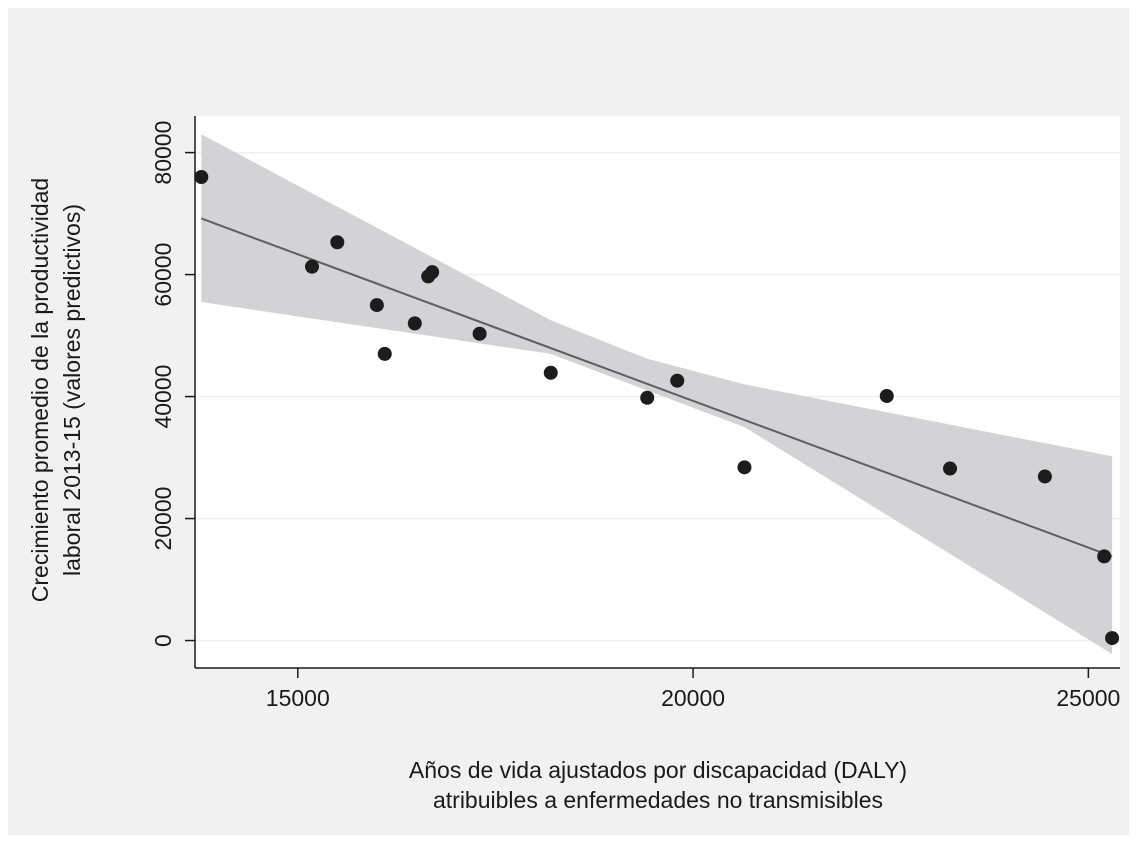  Describe the element at coordinates (72, 390) in the screenshot. I see `y-axis-label-line2: laboral 2013-15 (valores predictivos)` at that location.